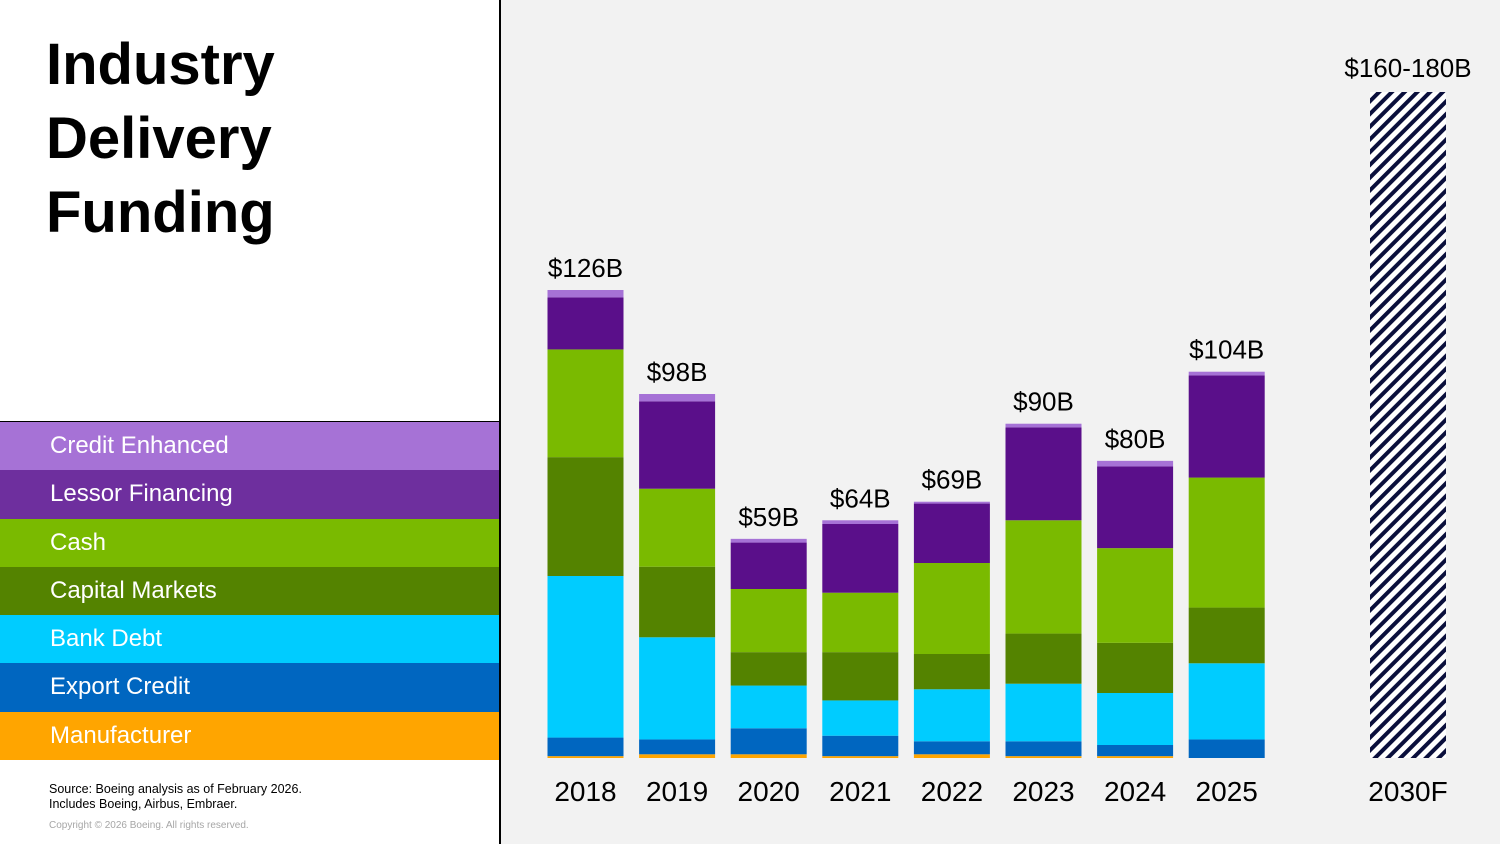 The width and height of the screenshot is (1500, 844). What do you see at coordinates (585, 757) in the screenshot?
I see `bar-segment-2018-manufacturer` at bounding box center [585, 757].